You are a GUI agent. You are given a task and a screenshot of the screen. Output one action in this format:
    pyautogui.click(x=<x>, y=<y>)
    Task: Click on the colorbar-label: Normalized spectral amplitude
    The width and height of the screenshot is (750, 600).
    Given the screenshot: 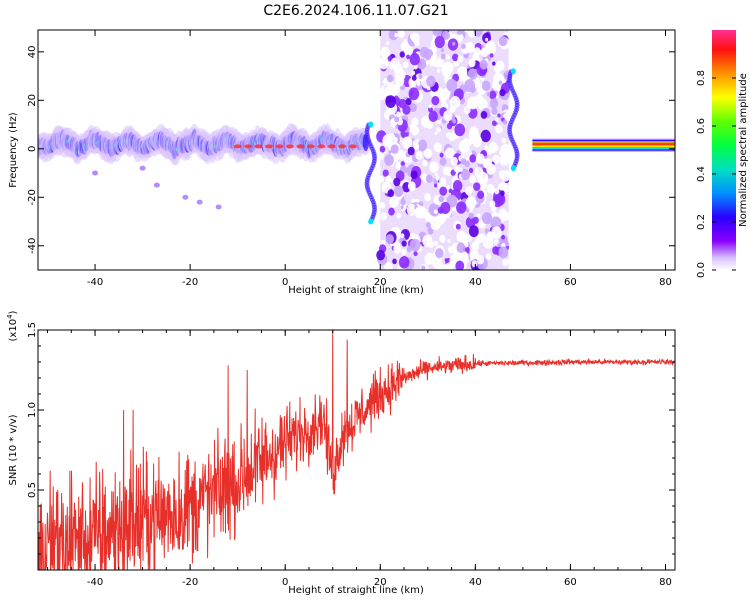 What is the action you would take?
    pyautogui.click(x=743, y=150)
    